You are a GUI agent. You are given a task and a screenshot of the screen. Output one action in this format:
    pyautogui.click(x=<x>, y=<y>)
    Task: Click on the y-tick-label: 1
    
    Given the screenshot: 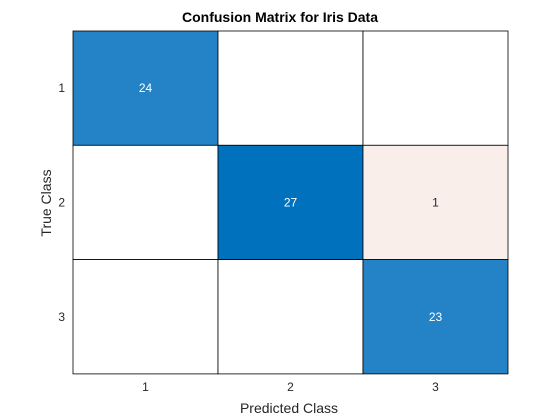 What is the action you would take?
    pyautogui.click(x=61, y=88)
    